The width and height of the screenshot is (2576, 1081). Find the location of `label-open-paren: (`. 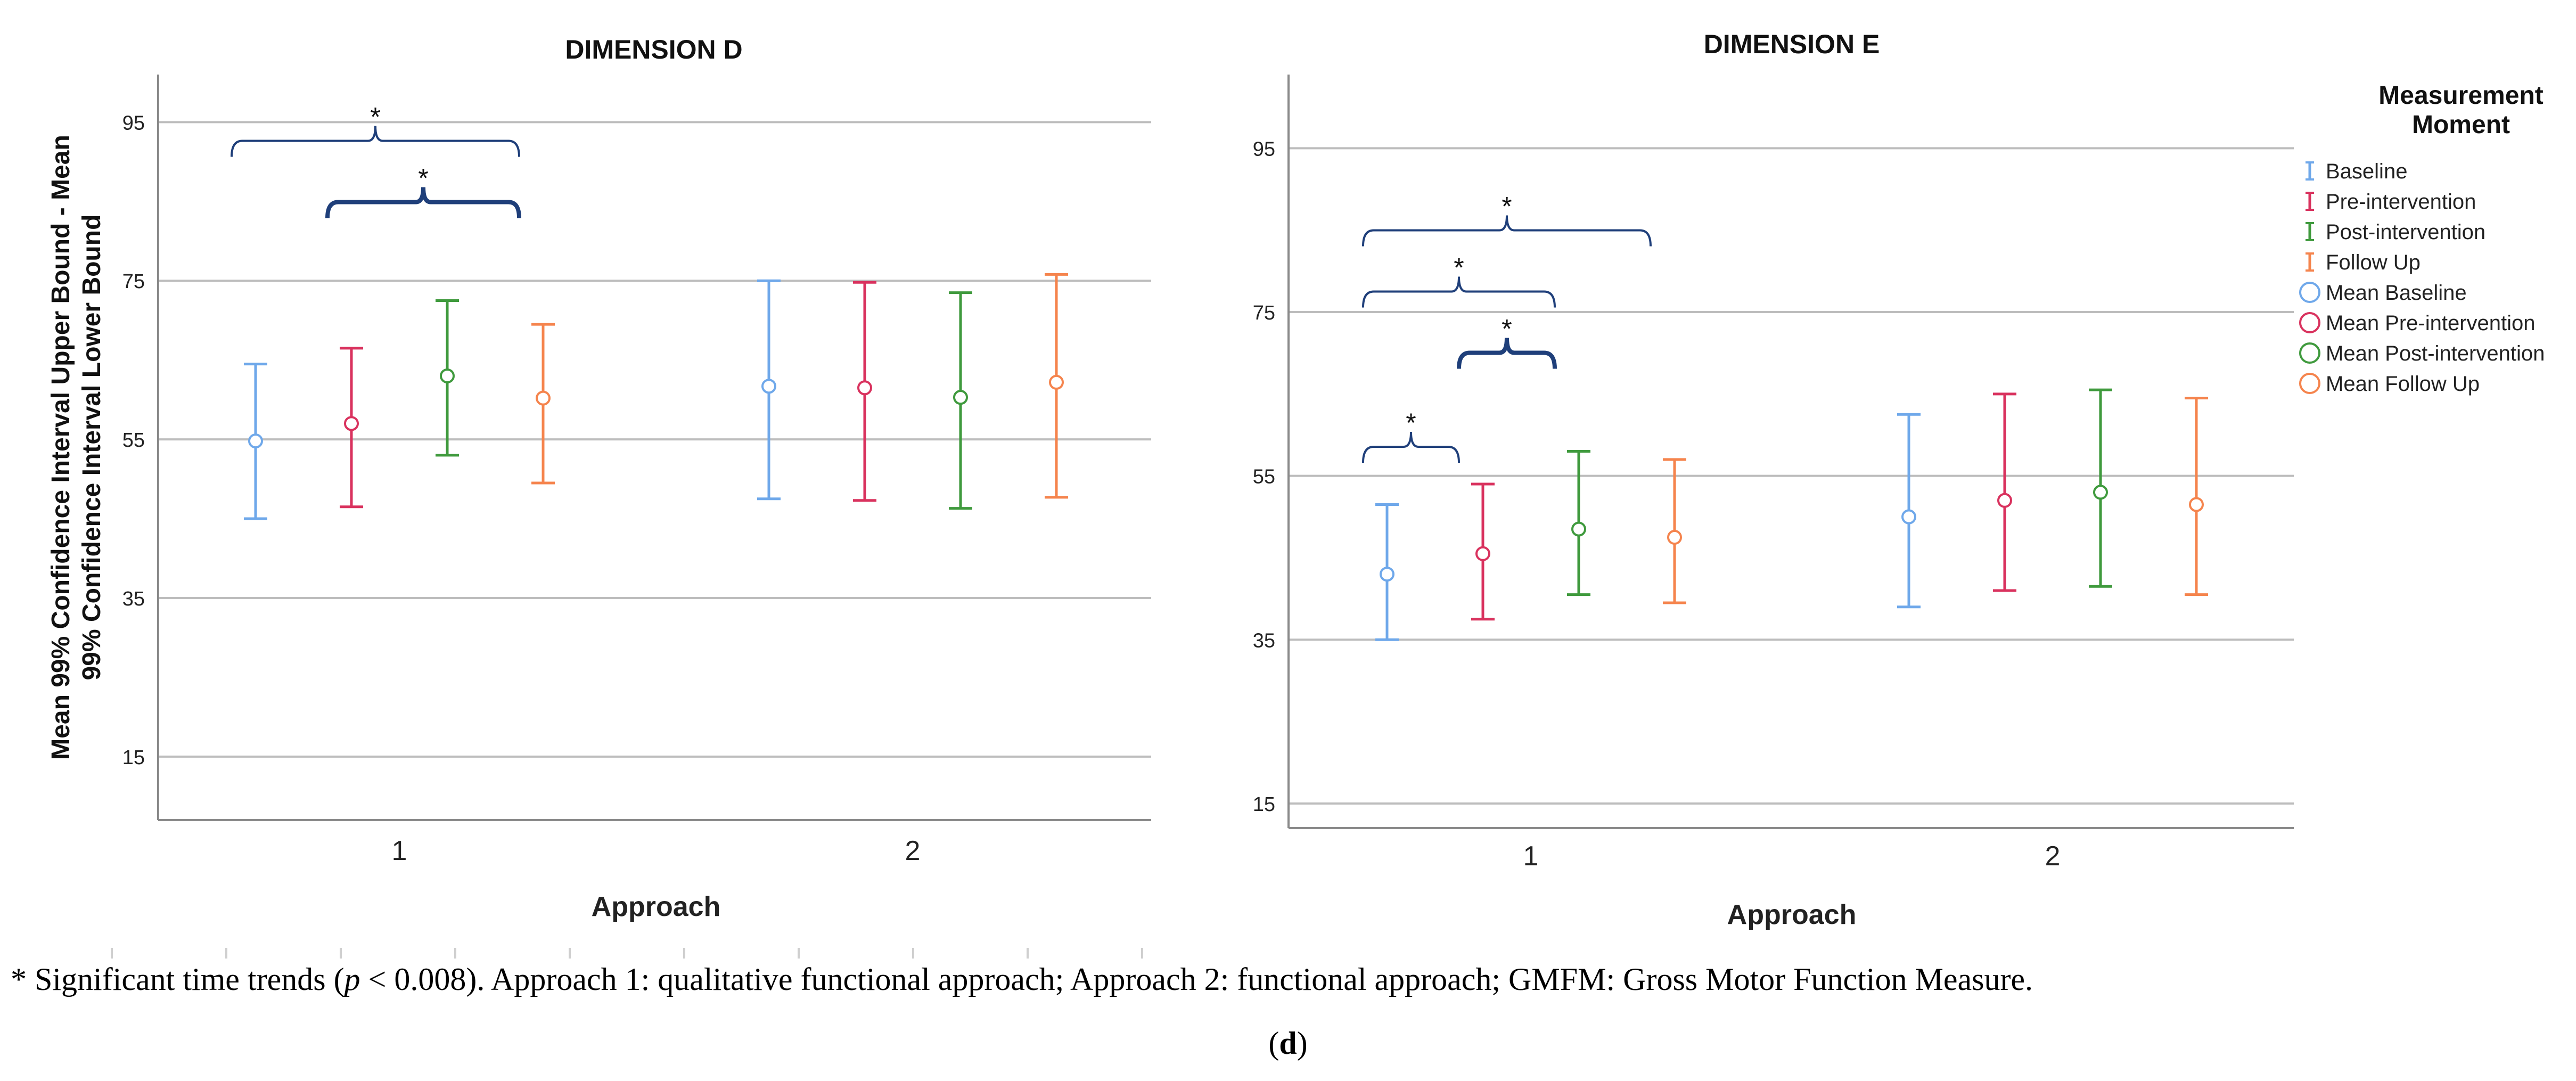

label-open-paren: ( is located at coordinates (1273, 1043).